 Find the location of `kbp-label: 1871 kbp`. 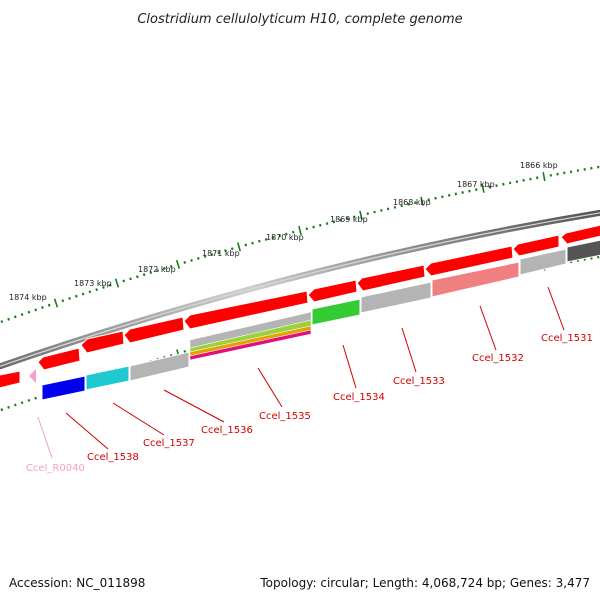

kbp-label: 1871 kbp is located at coordinates (221, 253).